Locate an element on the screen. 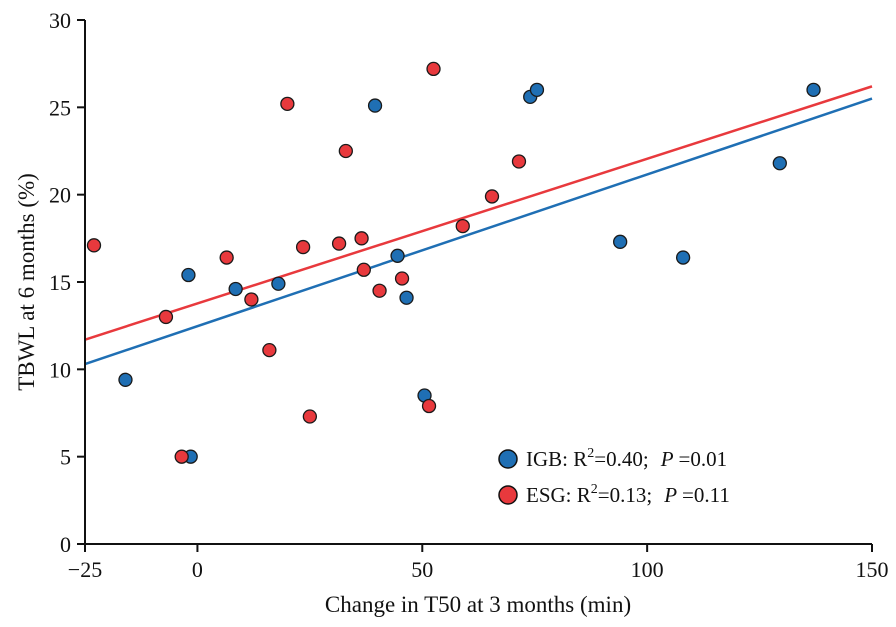 The height and width of the screenshot is (627, 896). x-ticks: −25 0 50 100 150 is located at coordinates (478, 563).